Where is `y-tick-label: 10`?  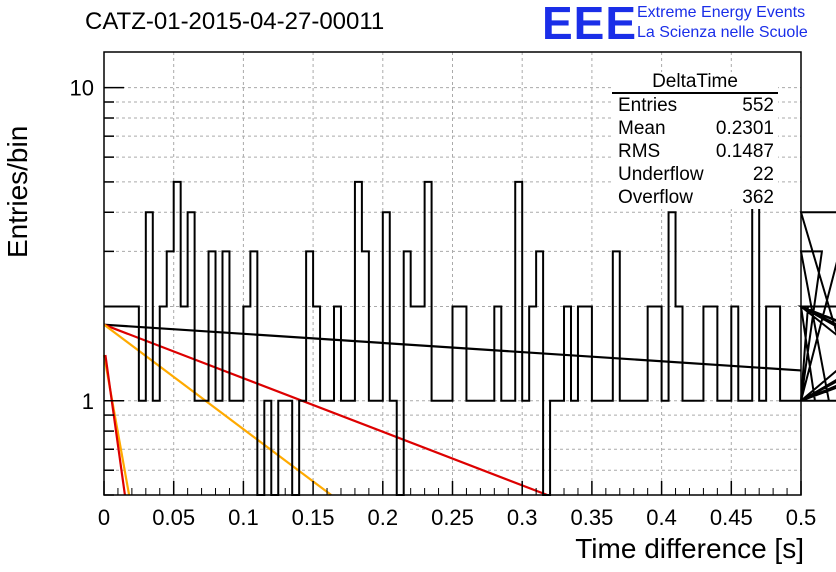 y-tick-label: 10 is located at coordinates (82, 88).